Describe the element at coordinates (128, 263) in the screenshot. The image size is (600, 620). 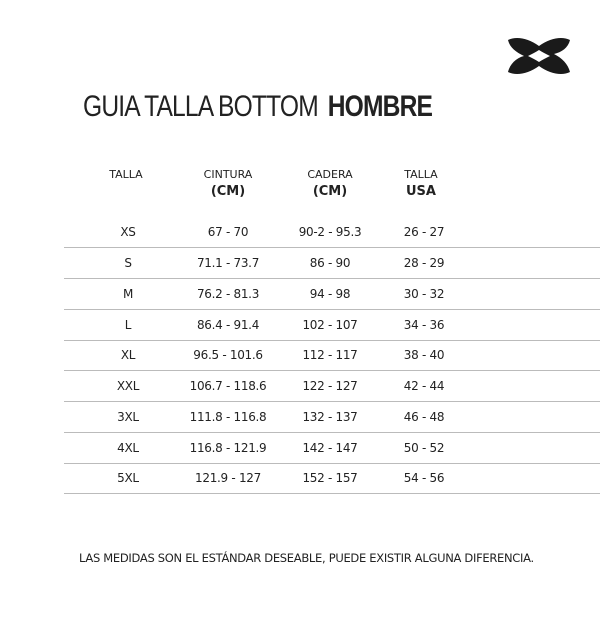
I see `table-cell: S` at that location.